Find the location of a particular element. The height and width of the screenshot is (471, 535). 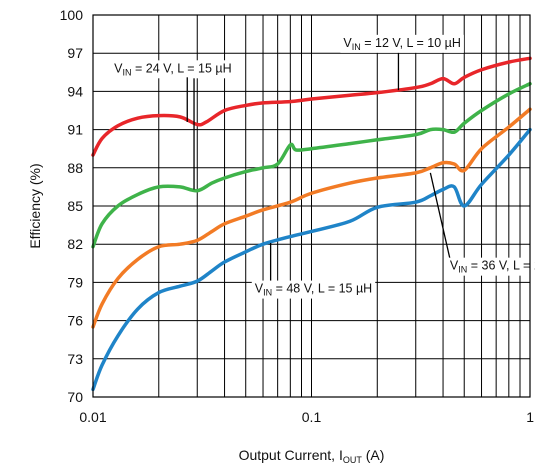

x-tick-label: 0.01 is located at coordinates (92, 417).